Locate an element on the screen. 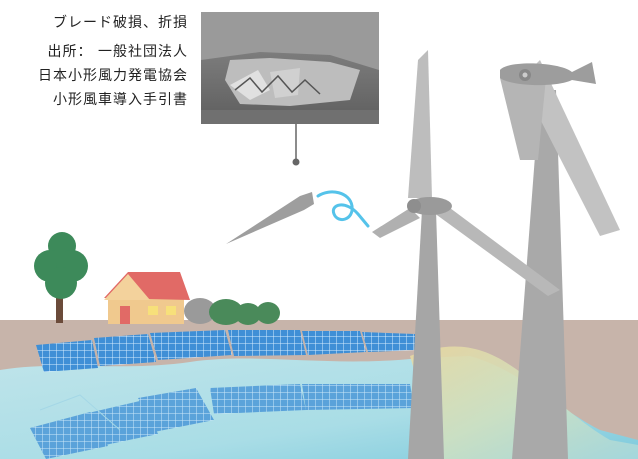  source-document: 小形風車導入手引書 is located at coordinates (120, 100).